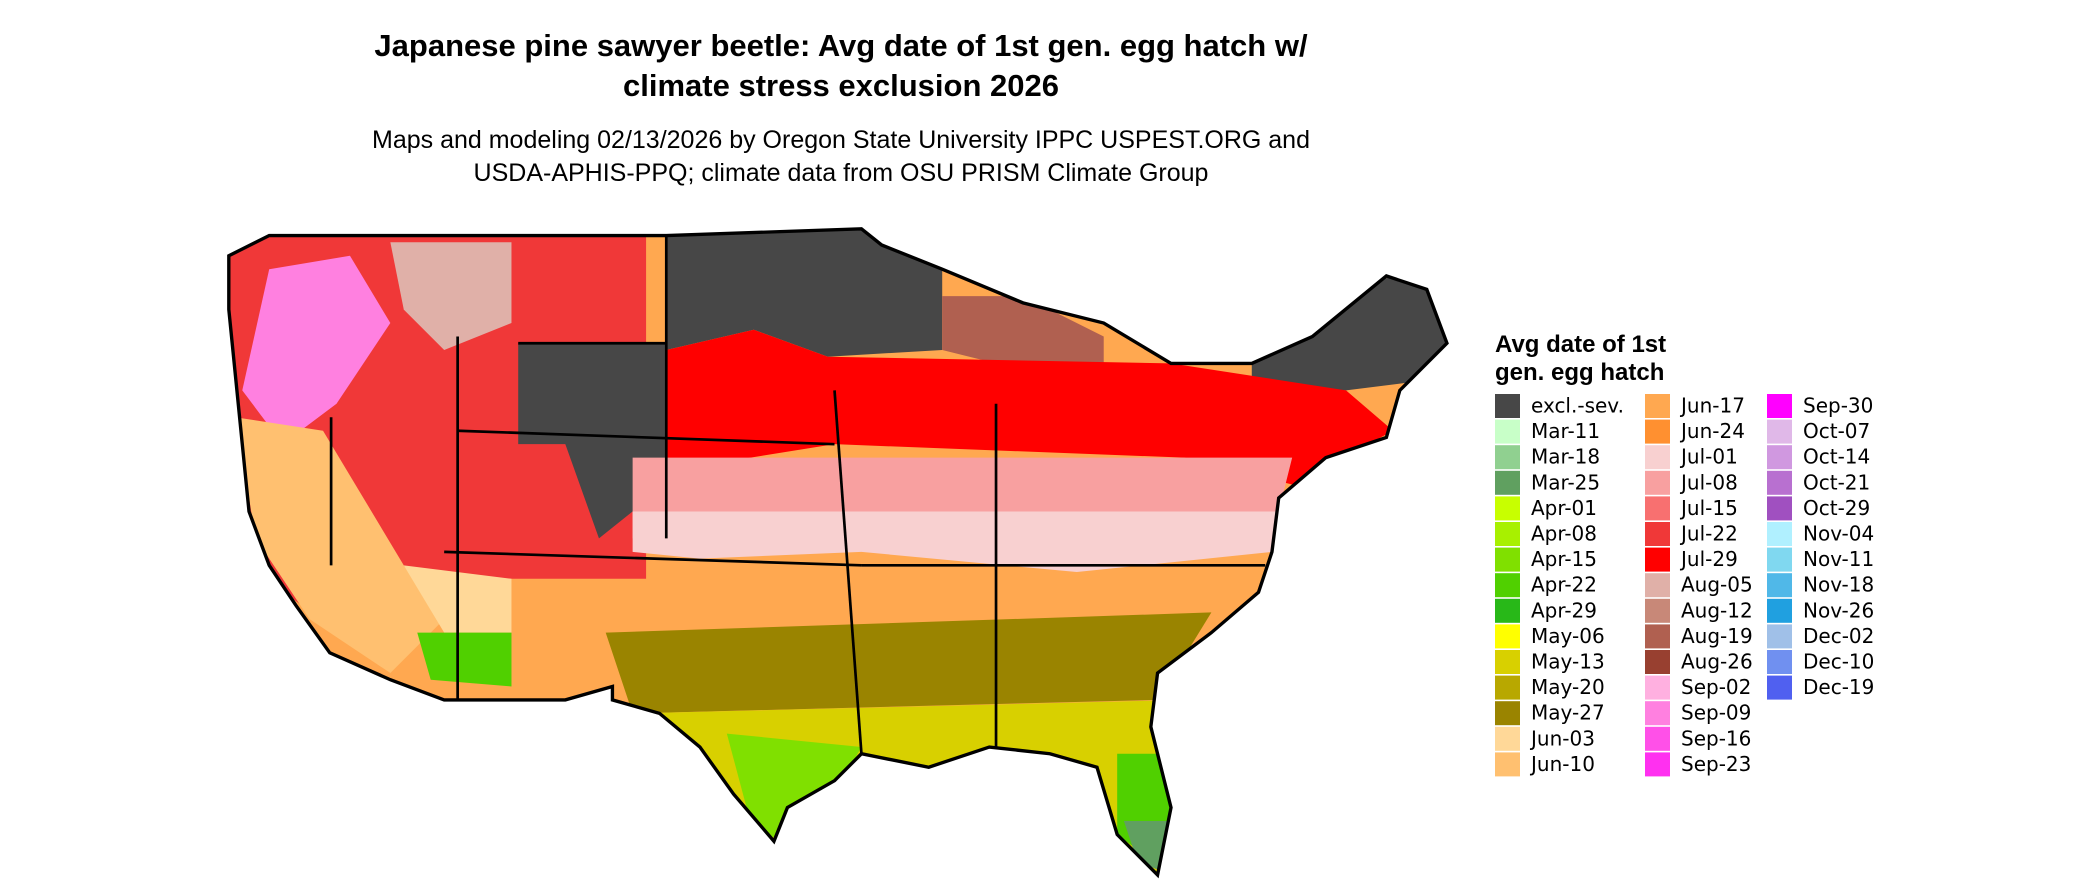 The image size is (2100, 892). I want to click on legend-label: Nov-18, so click(1838, 585).